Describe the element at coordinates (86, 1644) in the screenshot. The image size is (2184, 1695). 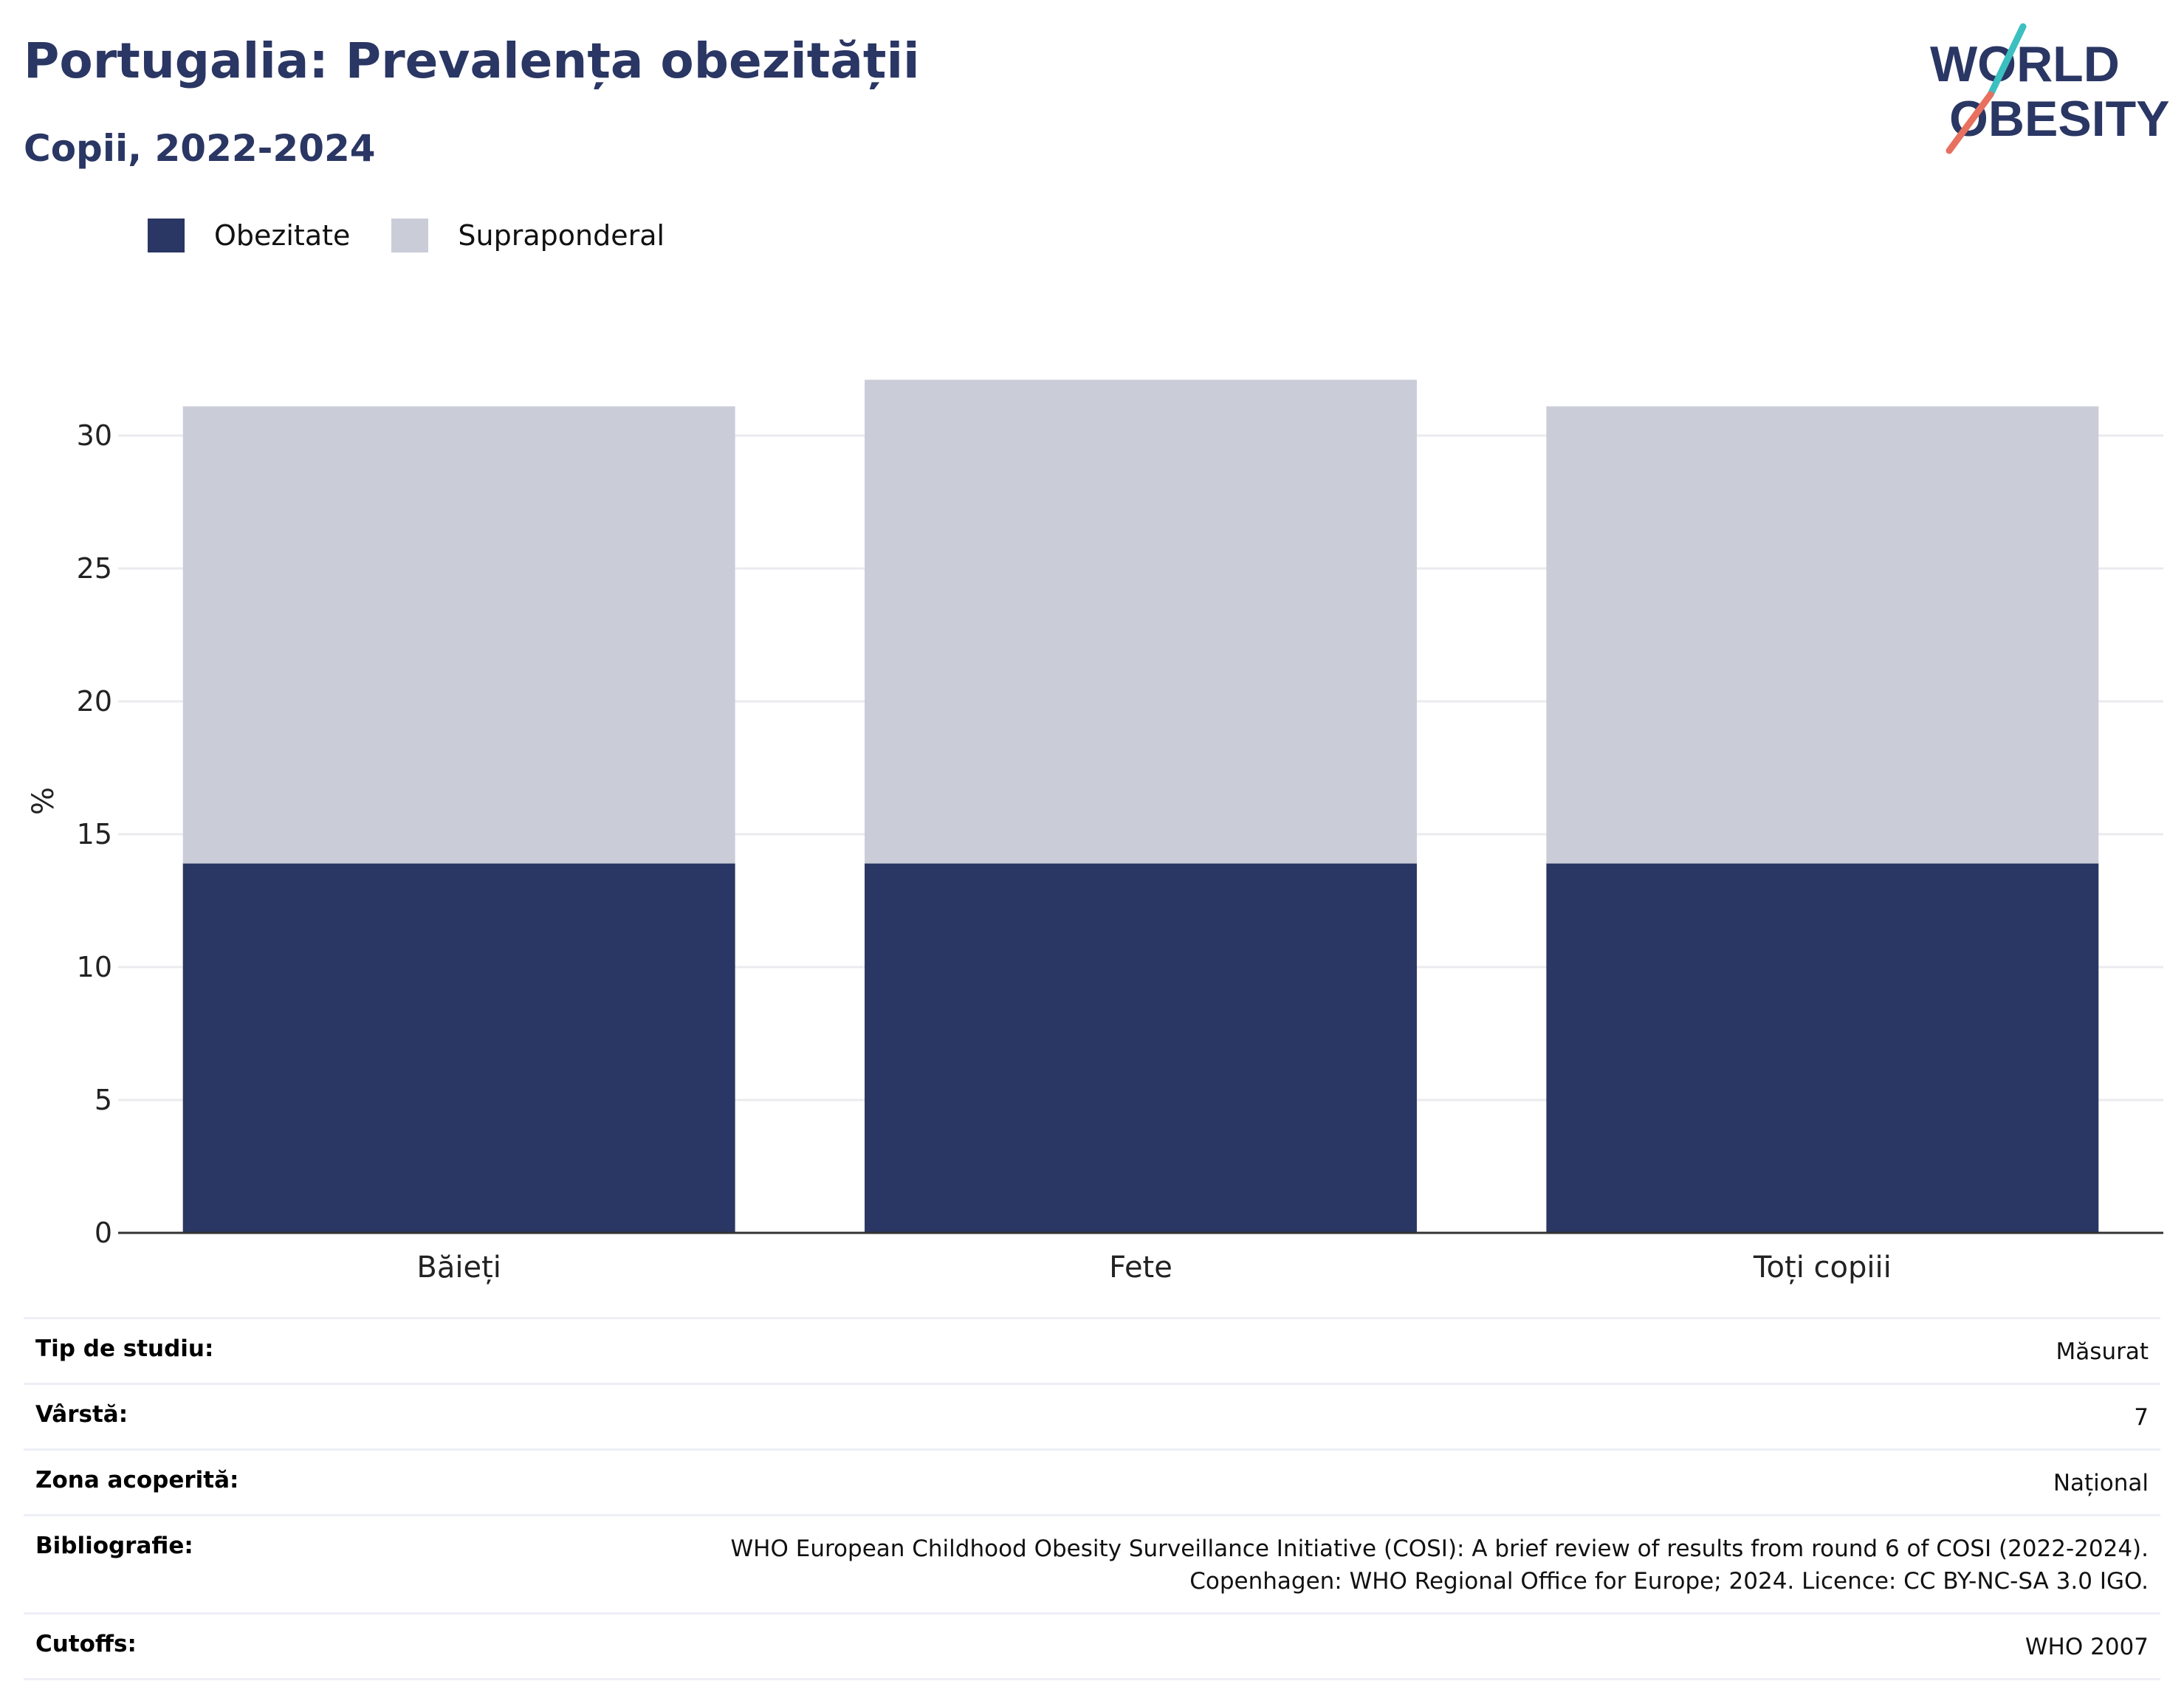
I see `meta-key: Cutoffs:` at that location.